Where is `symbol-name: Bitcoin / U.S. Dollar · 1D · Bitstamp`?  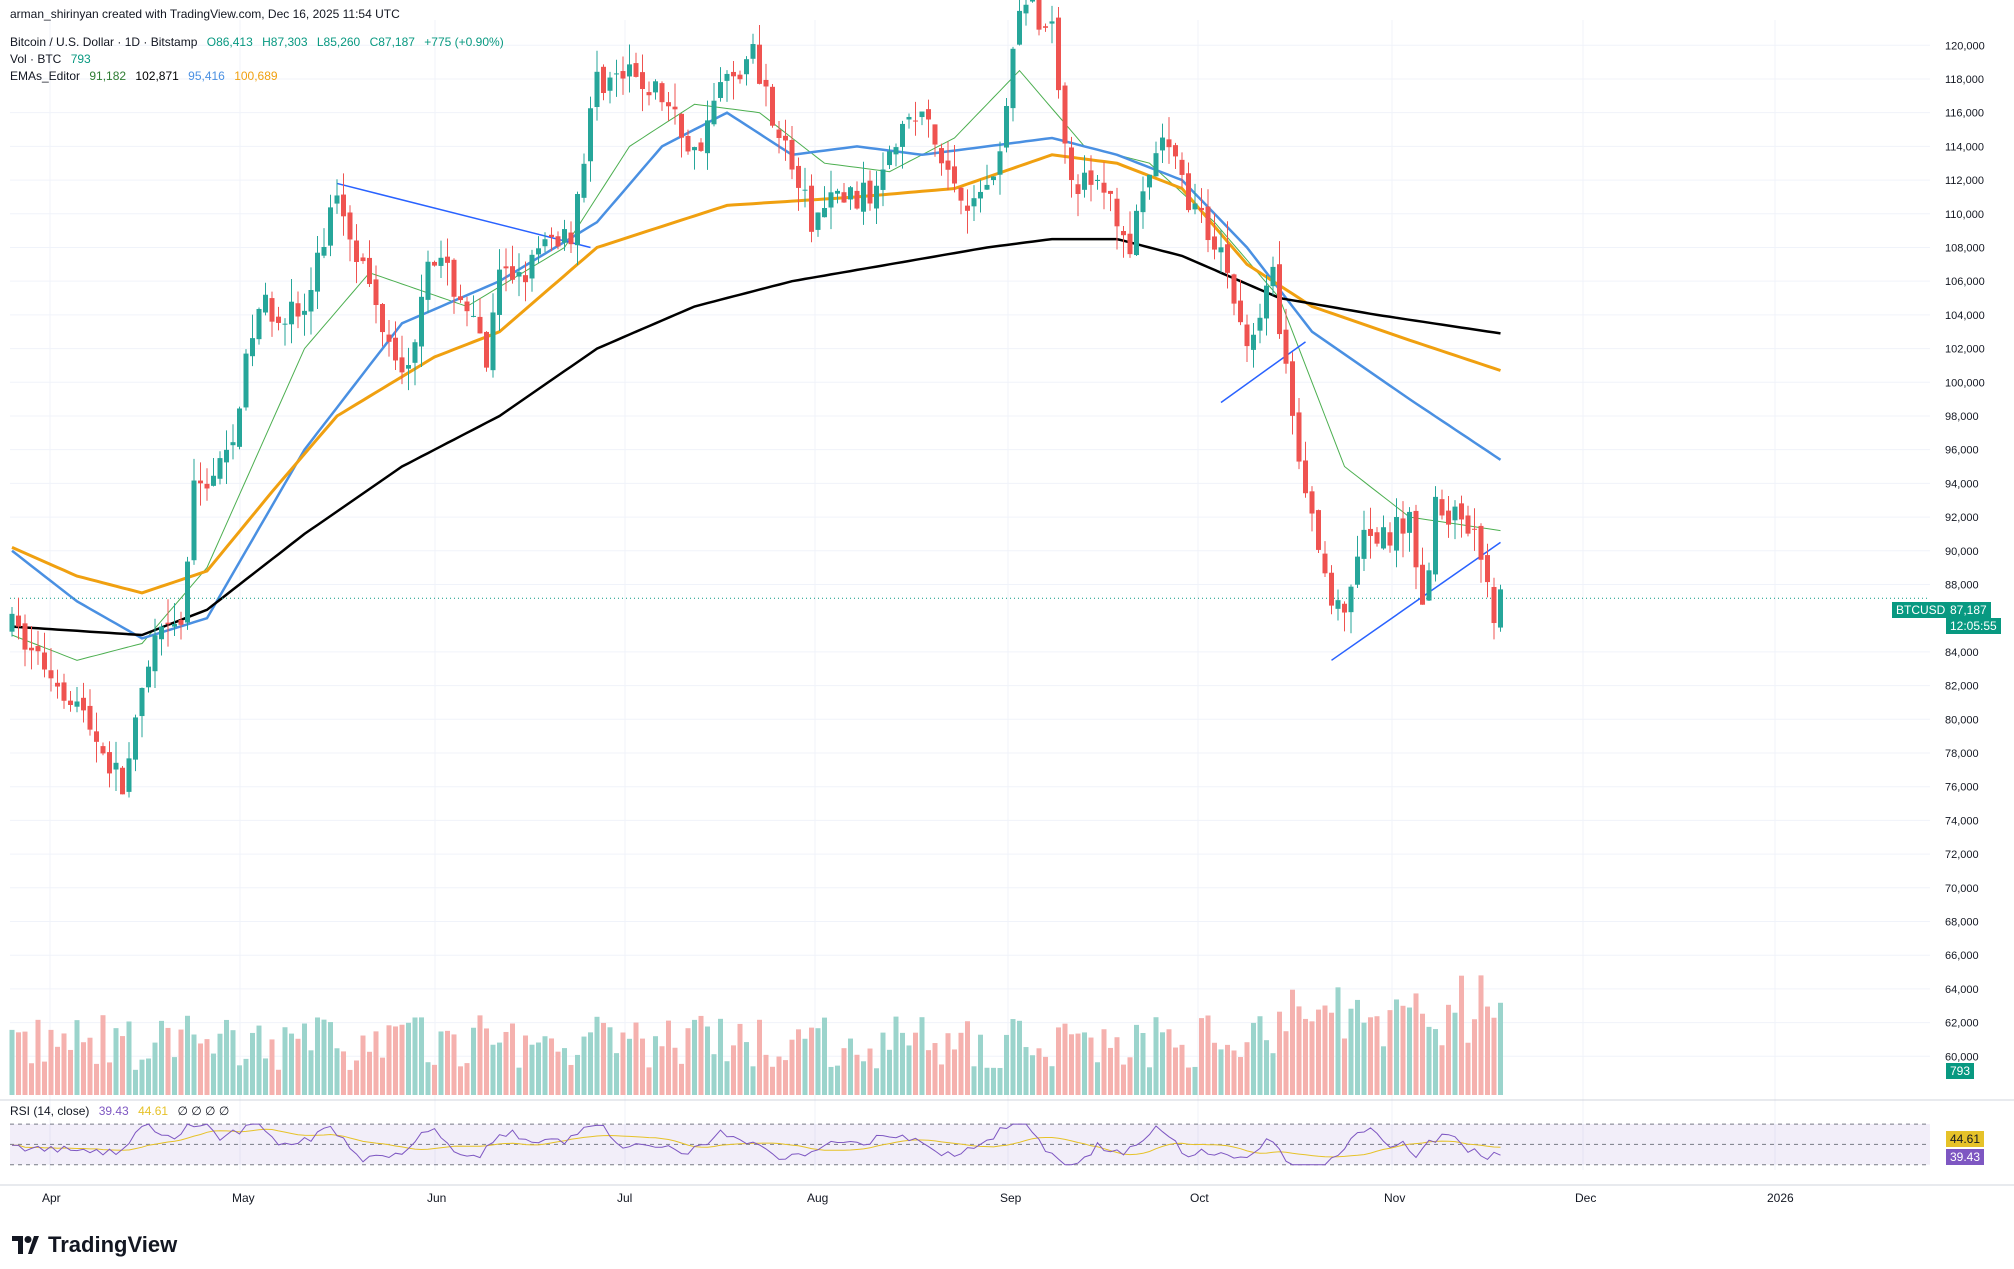
symbol-name: Bitcoin / U.S. Dollar · 1D · Bitstamp is located at coordinates (104, 42).